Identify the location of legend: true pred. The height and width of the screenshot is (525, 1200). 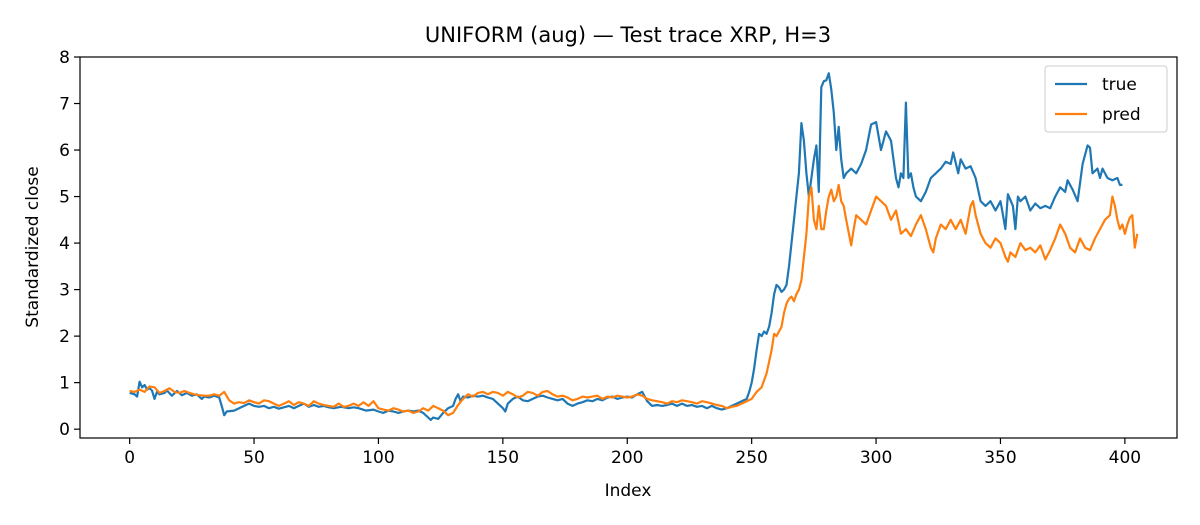
(1106, 99).